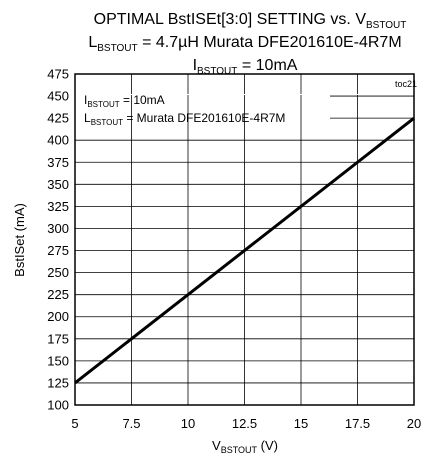  I want to click on figure-tag: toc21, so click(406, 84).